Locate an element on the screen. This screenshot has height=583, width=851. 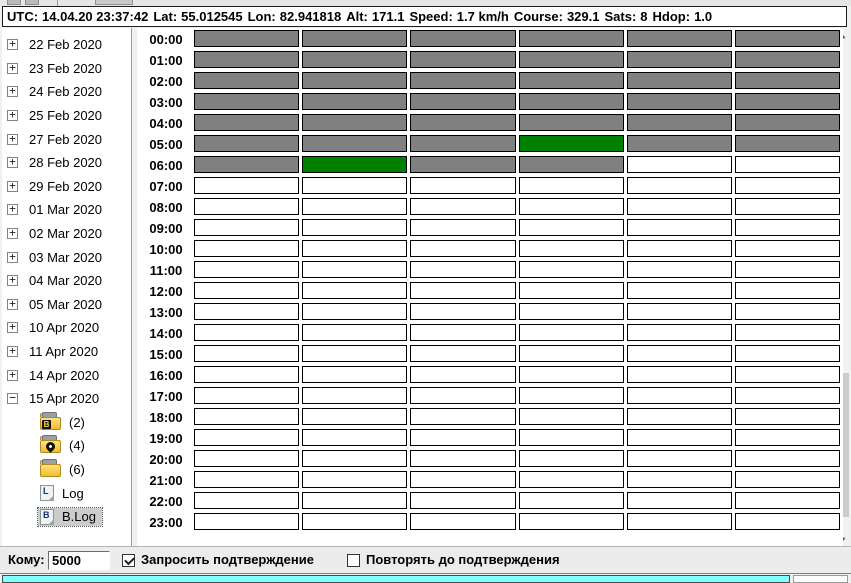
tree-item-date: +23 Feb 2020 is located at coordinates (66, 69).